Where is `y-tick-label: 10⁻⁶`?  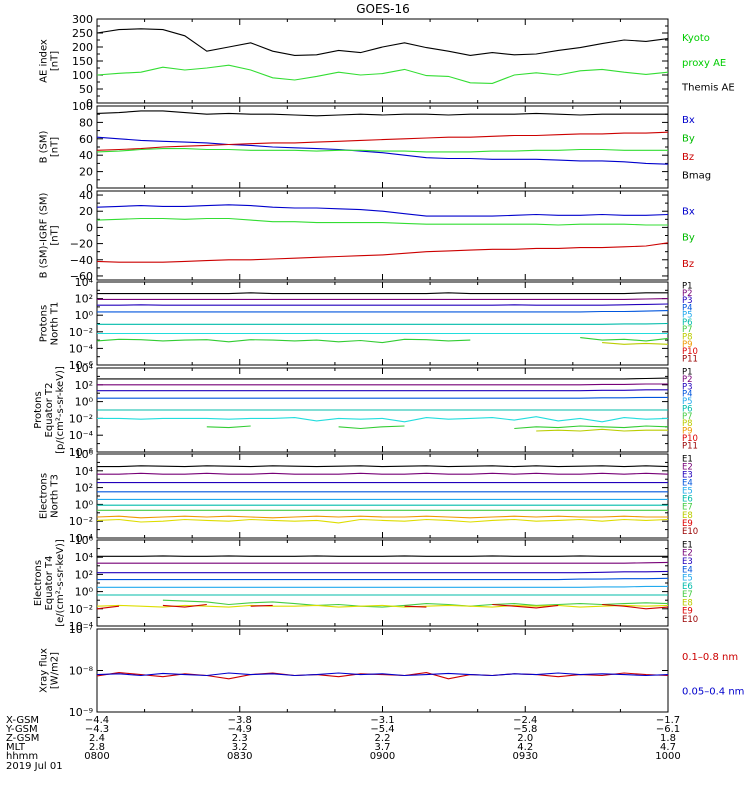 y-tick-label: 10⁻⁶ is located at coordinates (81, 452).